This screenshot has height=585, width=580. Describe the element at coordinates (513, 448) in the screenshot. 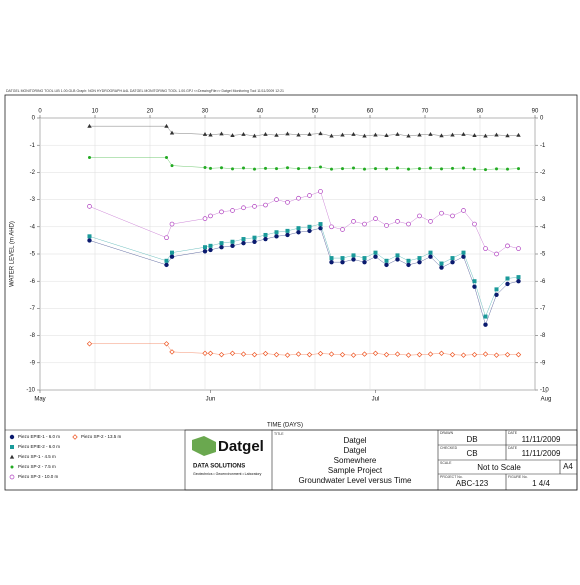

I see `date-label-2: DATE` at that location.